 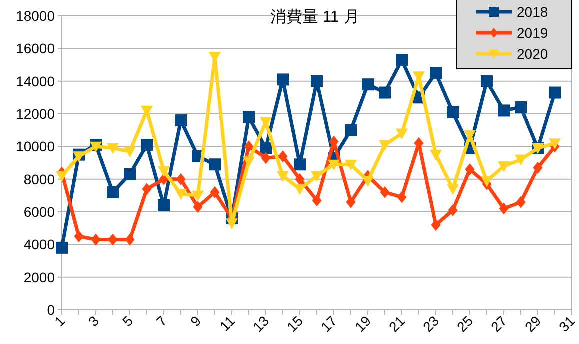 I want to click on y-tick-label: 18000, so click(x=36, y=16).